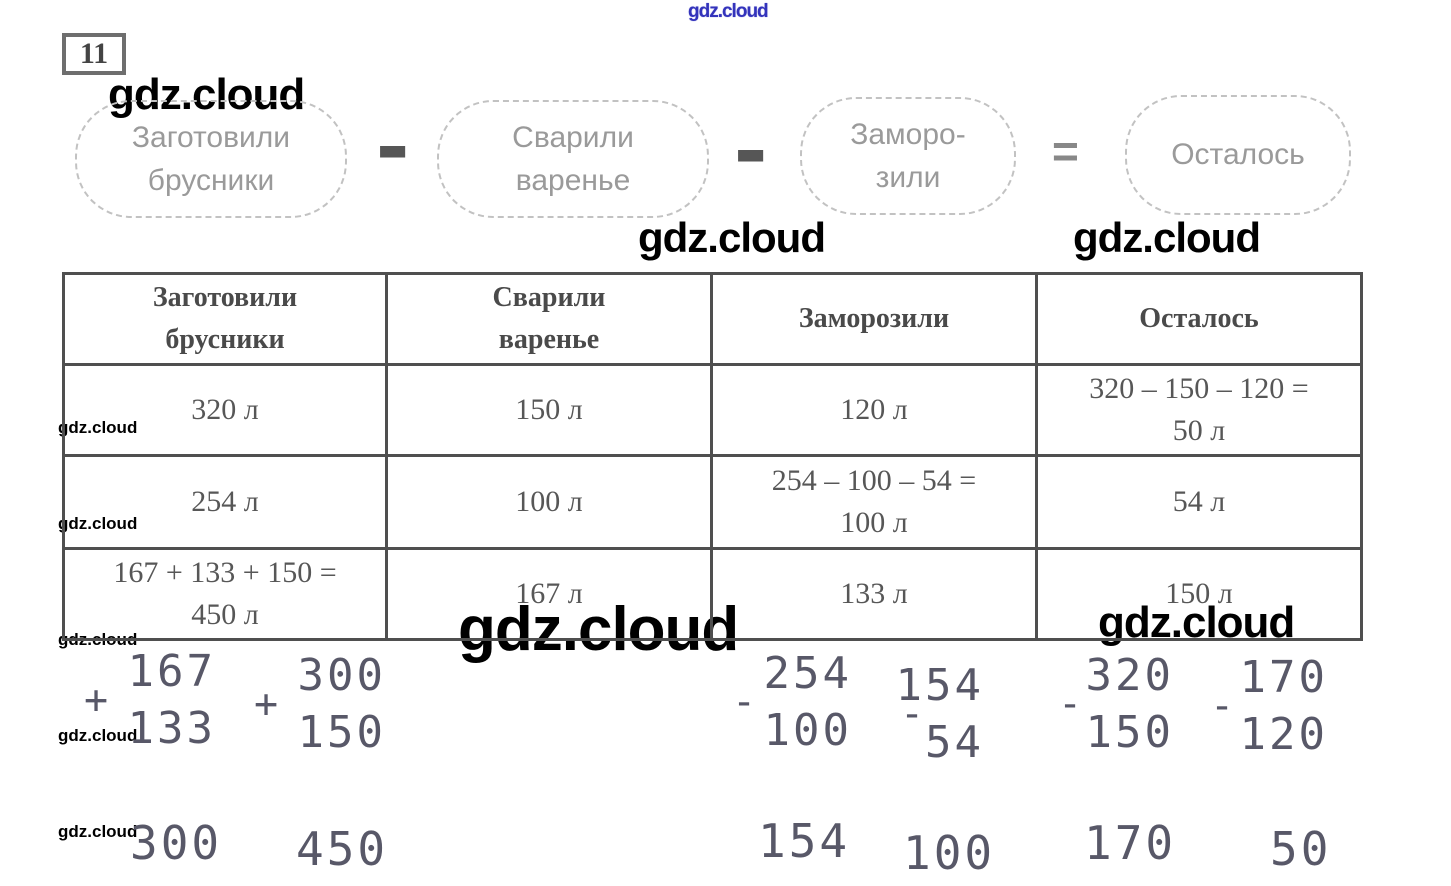 The height and width of the screenshot is (886, 1451). I want to click on column-sum-4: - 154 54, so click(940, 720).